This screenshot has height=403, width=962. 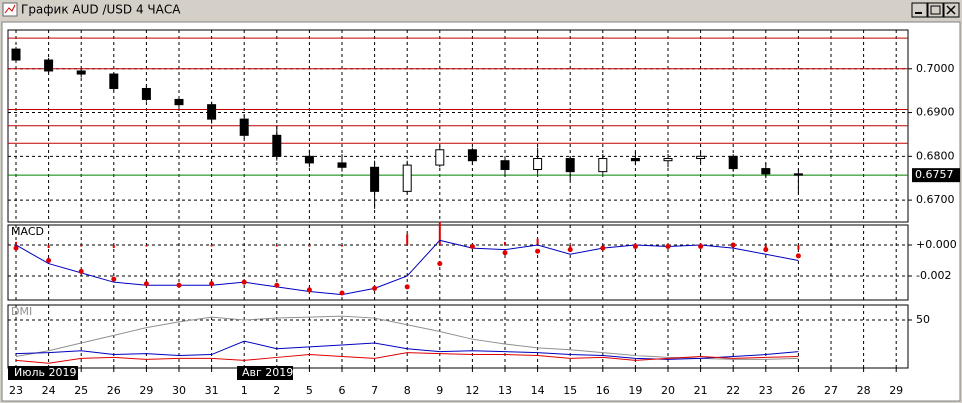 I want to click on x-tick-label: 28, so click(x=864, y=390).